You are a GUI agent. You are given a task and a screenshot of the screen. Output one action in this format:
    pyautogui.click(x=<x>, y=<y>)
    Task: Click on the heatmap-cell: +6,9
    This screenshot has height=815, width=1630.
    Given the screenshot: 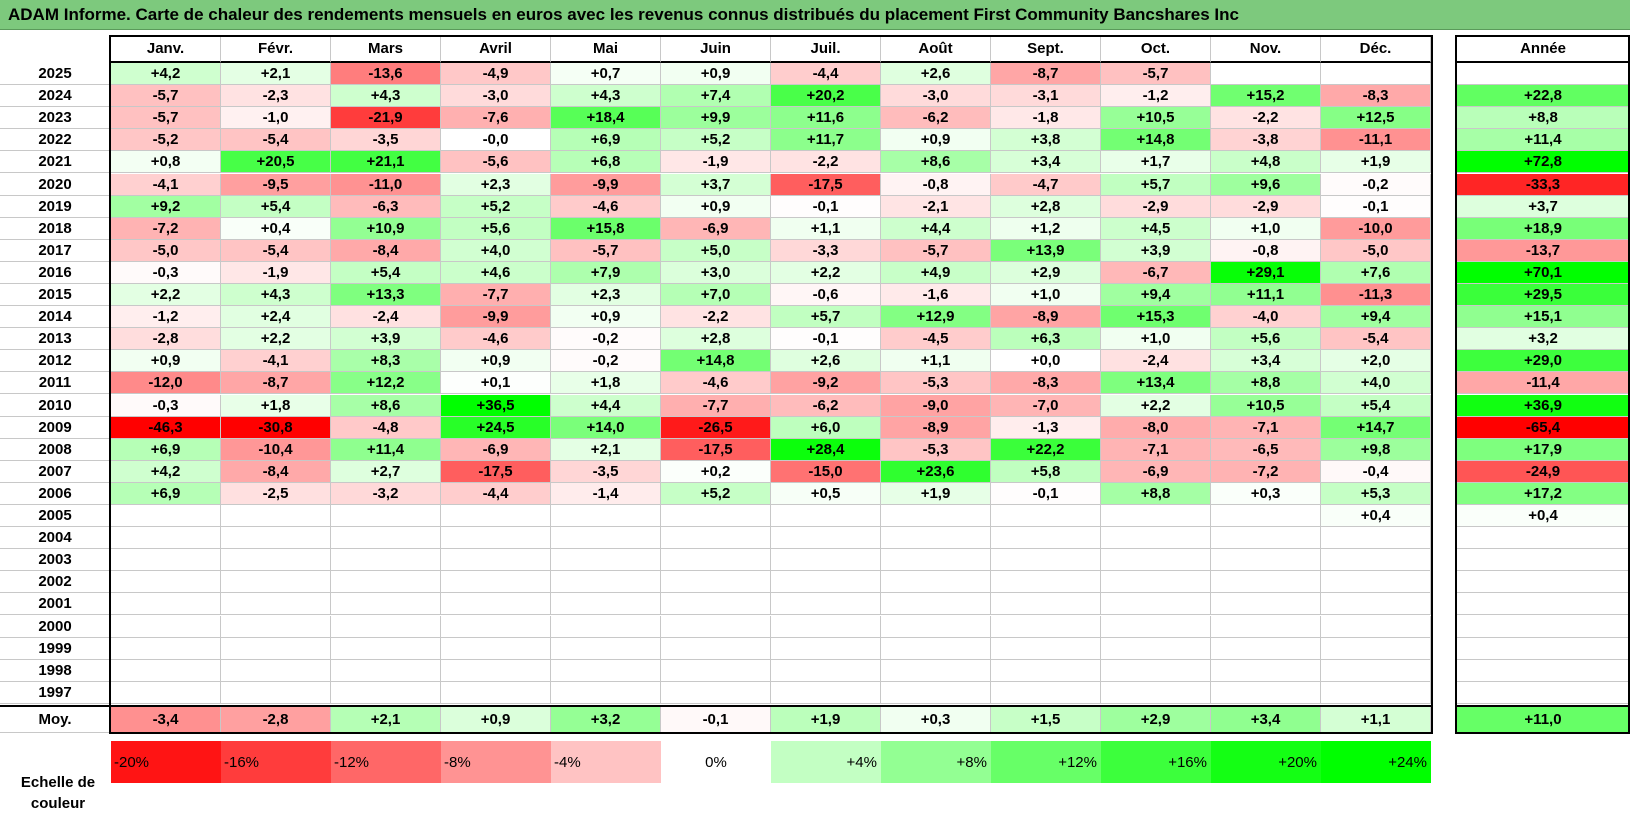 What is the action you would take?
    pyautogui.click(x=606, y=140)
    